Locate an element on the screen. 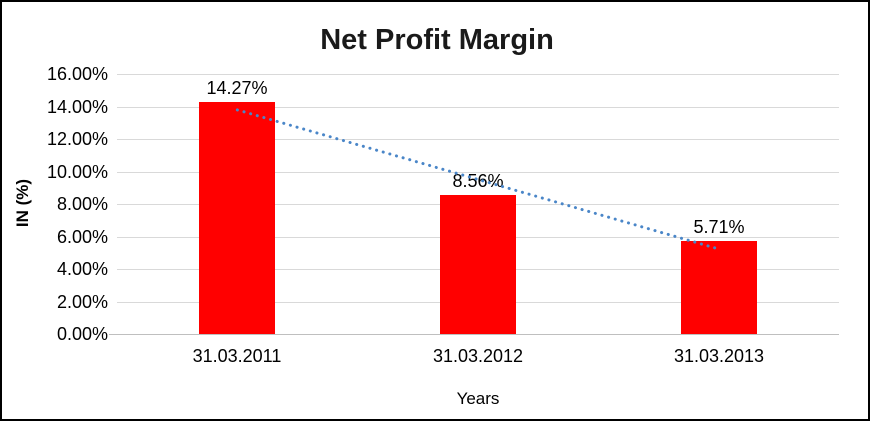 The width and height of the screenshot is (870, 421). y-tick-label: 2.00% is located at coordinates (82, 302).